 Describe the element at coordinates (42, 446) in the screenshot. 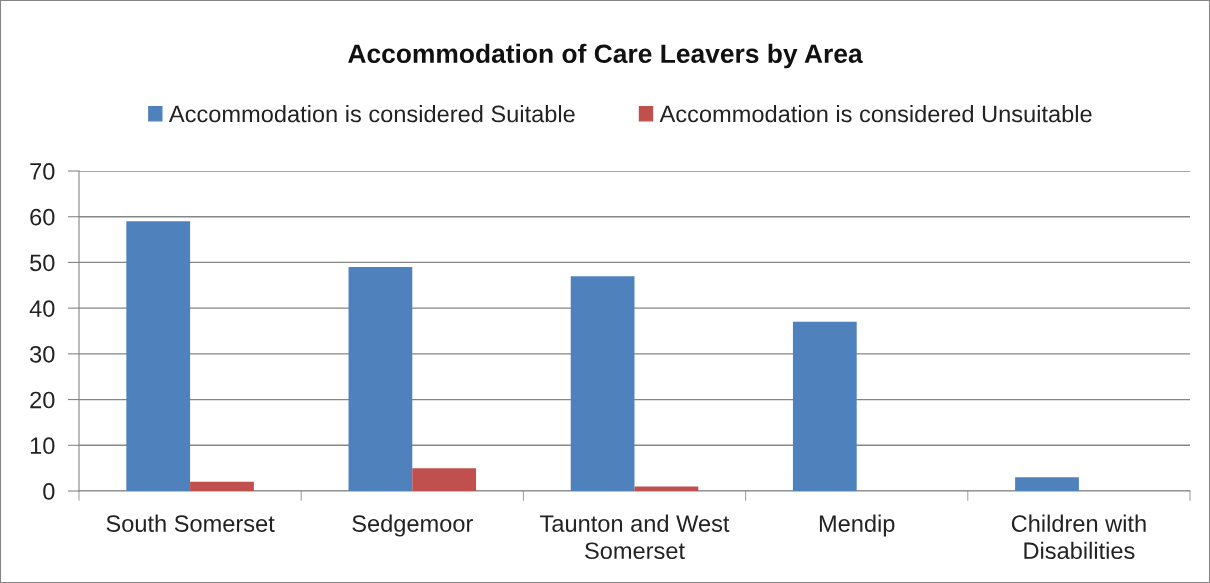

I see `y-tick-label: 10` at that location.